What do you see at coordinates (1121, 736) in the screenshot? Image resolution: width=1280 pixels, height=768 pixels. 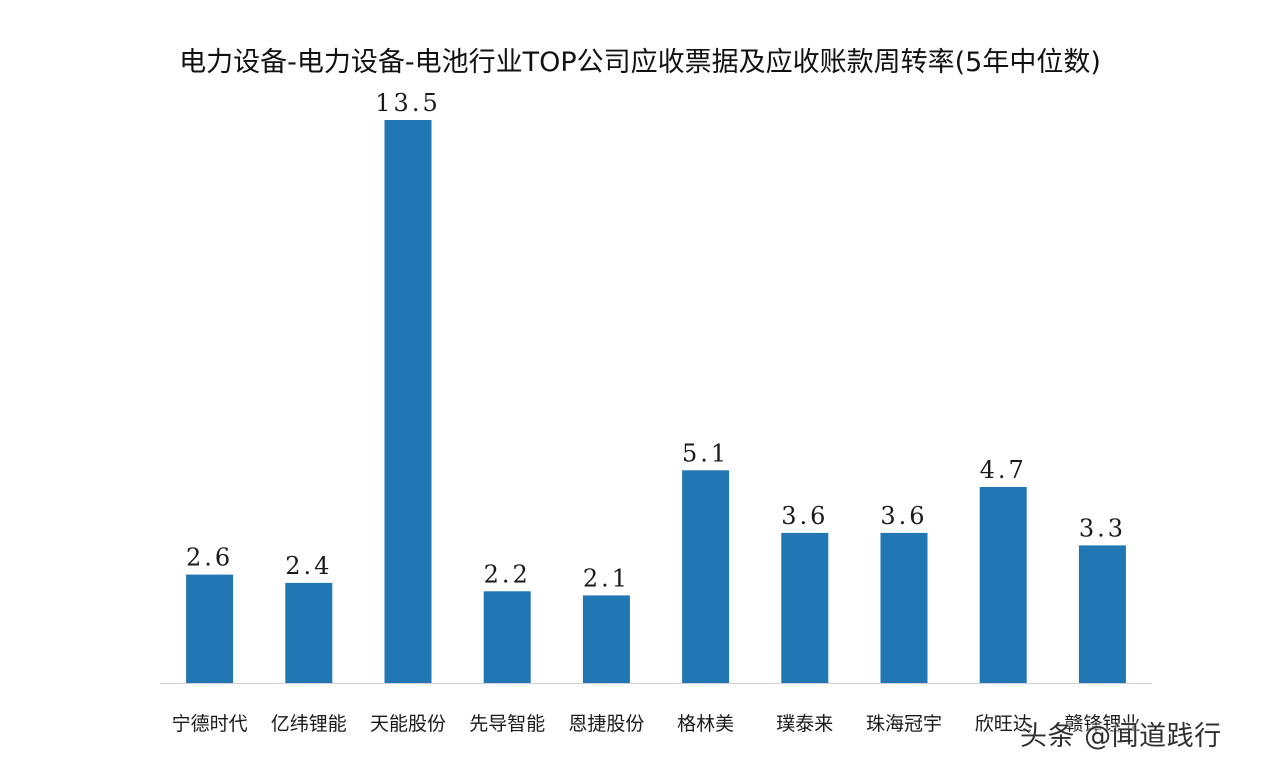 I see `watermark: 头条 @闻道践行` at bounding box center [1121, 736].